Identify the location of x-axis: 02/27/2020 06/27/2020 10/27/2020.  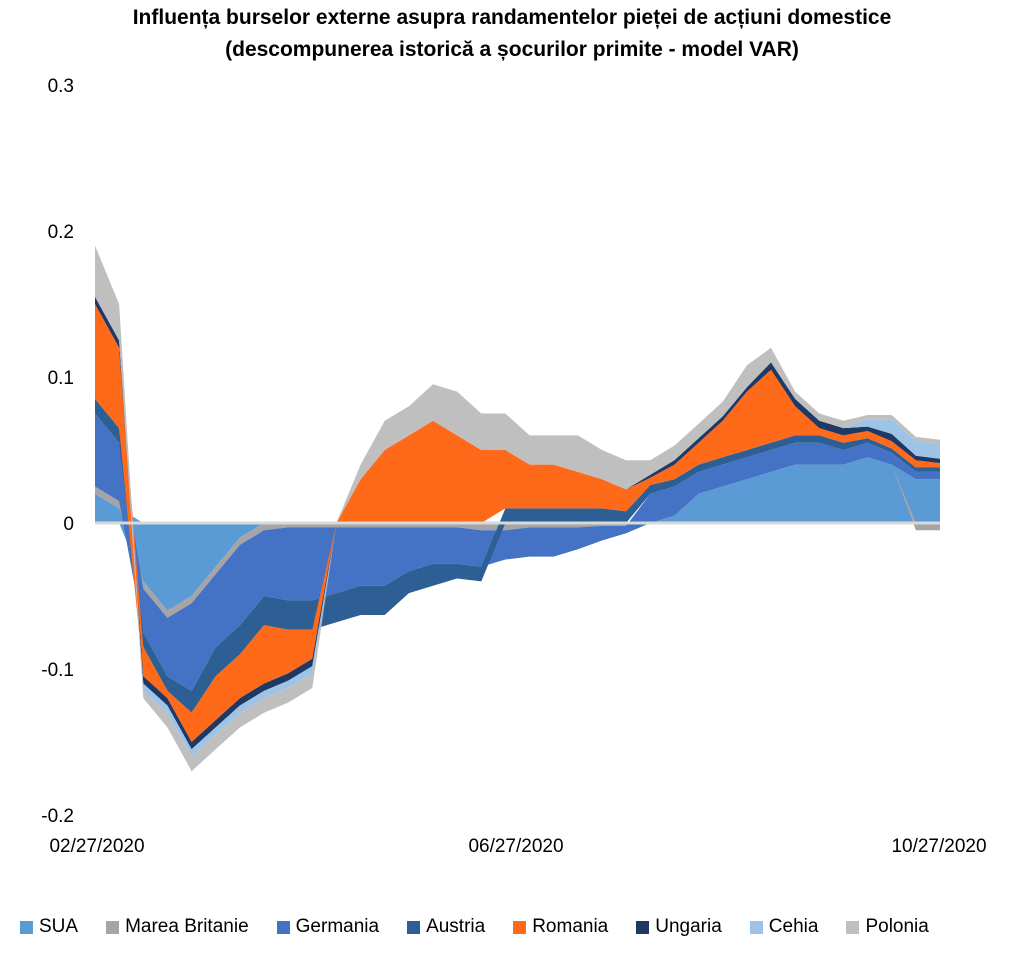
(517, 846).